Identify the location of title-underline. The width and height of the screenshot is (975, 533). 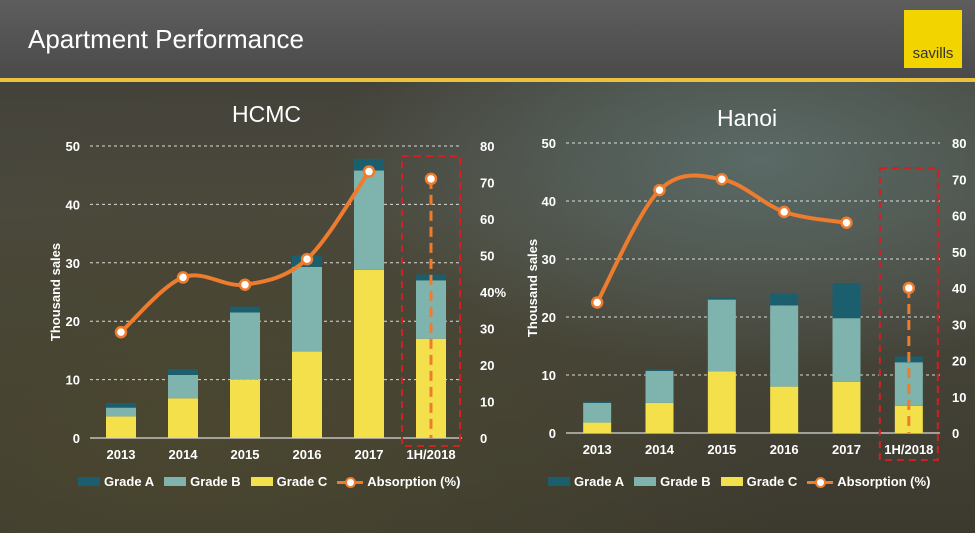
(487, 80).